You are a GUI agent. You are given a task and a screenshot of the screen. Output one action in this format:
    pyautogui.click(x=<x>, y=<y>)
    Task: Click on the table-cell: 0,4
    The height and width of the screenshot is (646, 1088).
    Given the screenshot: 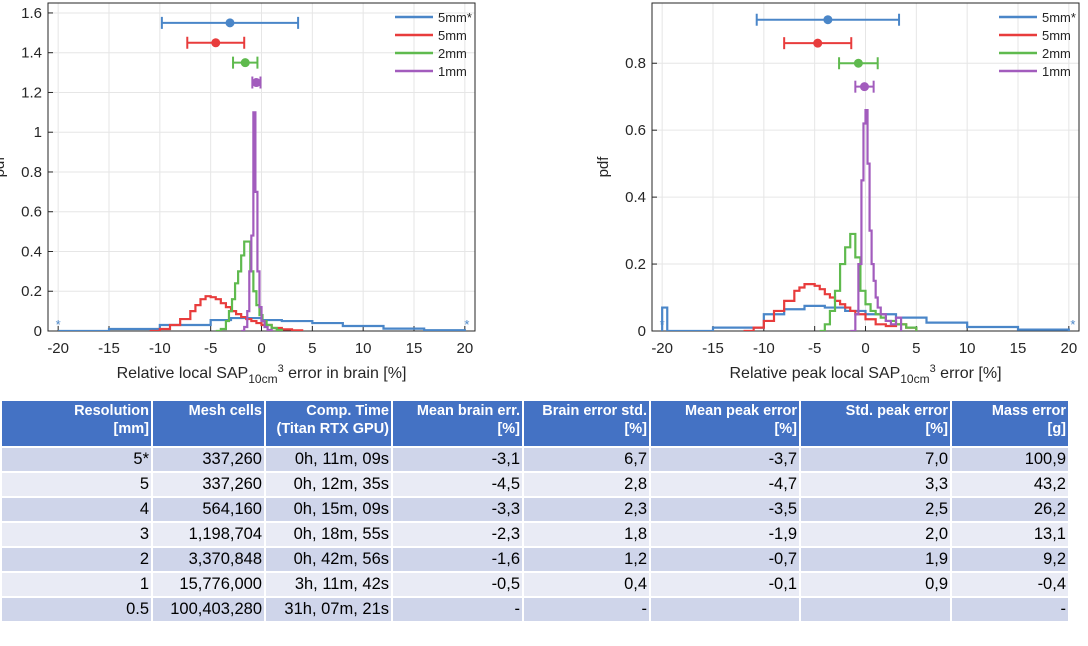 What is the action you would take?
    pyautogui.click(x=586, y=584)
    